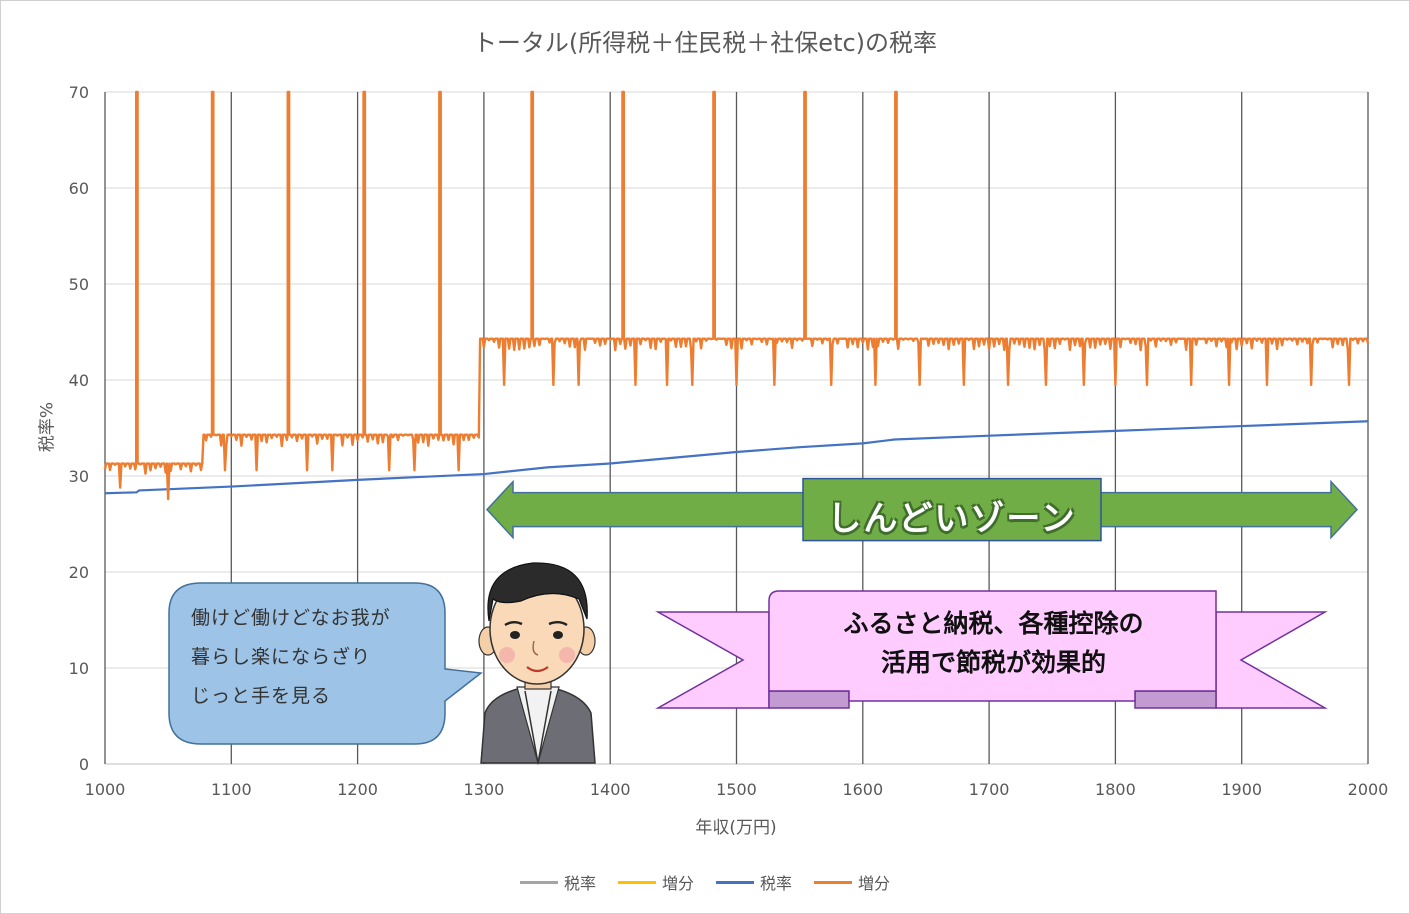 The width and height of the screenshot is (1410, 914). What do you see at coordinates (1241, 789) in the screenshot?
I see `x-tick-label: 1900` at bounding box center [1241, 789].